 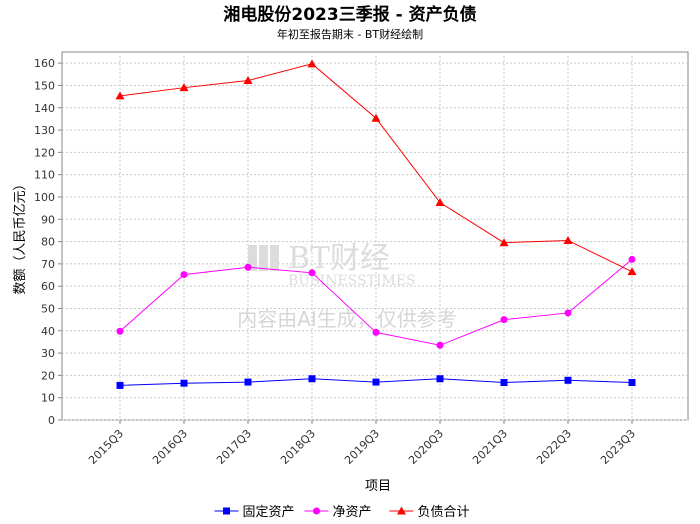 What do you see at coordinates (170, 447) in the screenshot?
I see `x-tick-label: 2016Q3` at bounding box center [170, 447].